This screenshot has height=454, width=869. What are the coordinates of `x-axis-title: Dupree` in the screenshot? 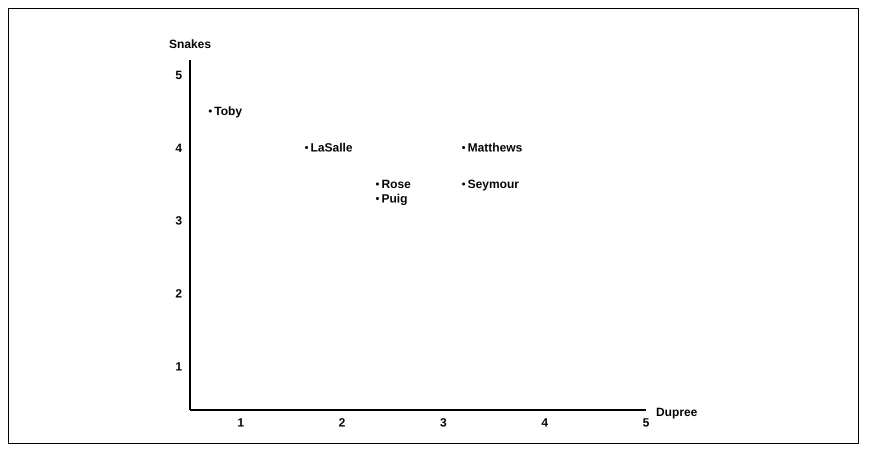 It's located at (677, 412).